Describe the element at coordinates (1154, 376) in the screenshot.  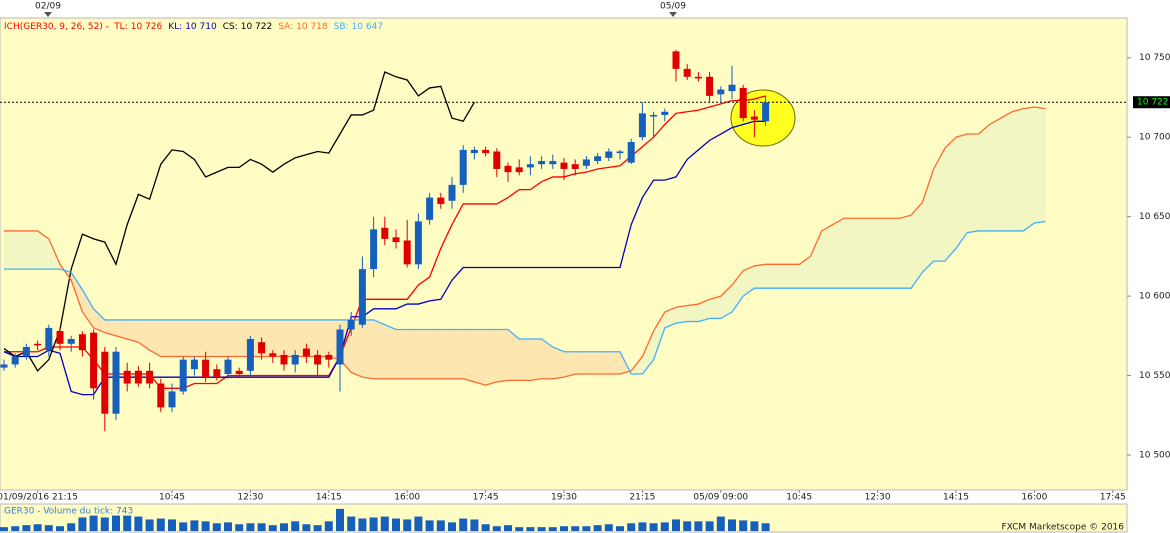
I see `y-tick-label: 10 550` at that location.